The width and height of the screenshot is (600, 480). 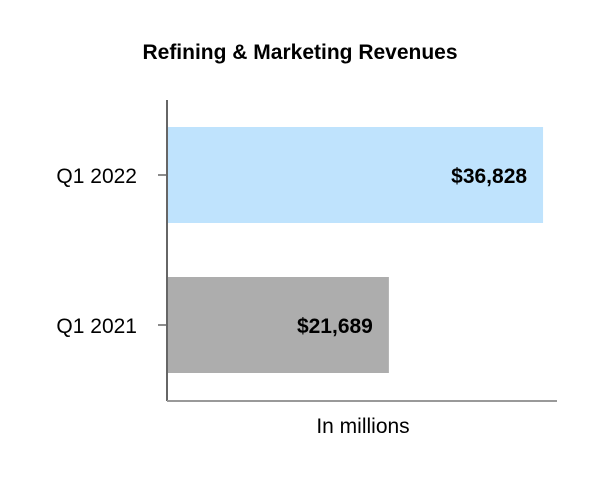 I want to click on y-tick-label: Q1 2022, so click(x=96, y=176).